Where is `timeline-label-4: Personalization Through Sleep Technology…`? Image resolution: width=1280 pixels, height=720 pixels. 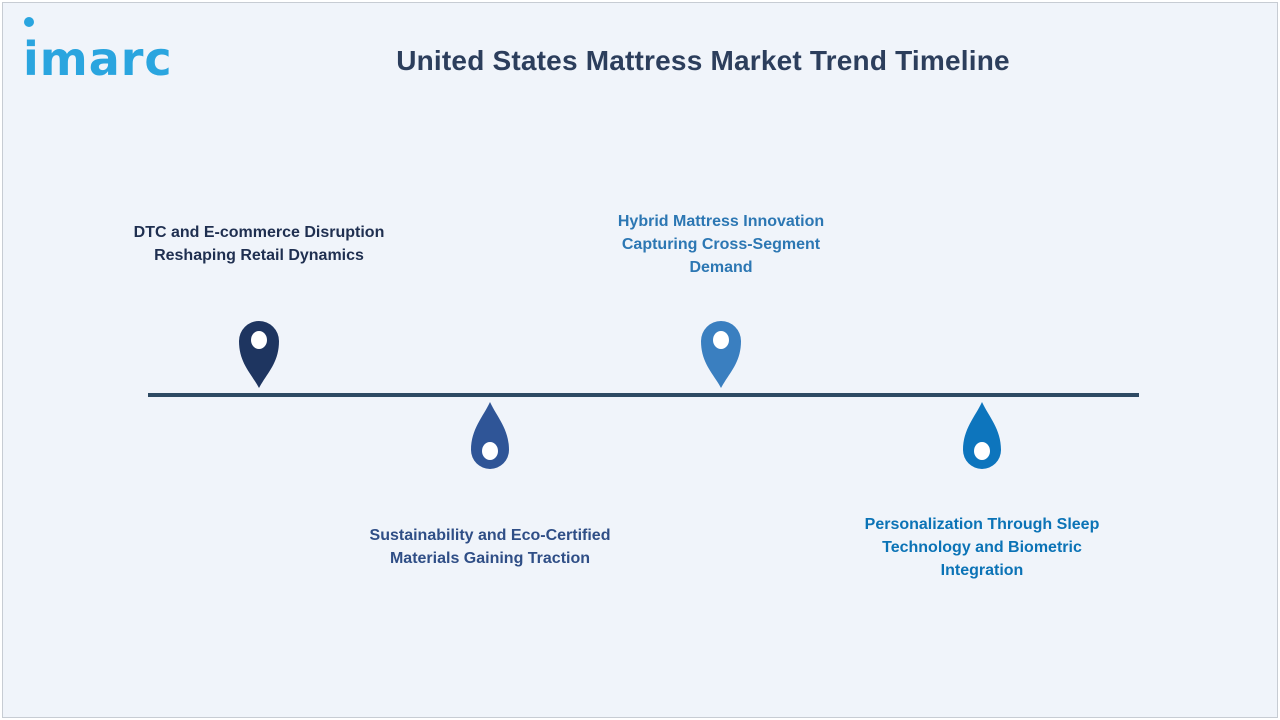 timeline-label-4: Personalization Through Sleep Technology… is located at coordinates (982, 547).